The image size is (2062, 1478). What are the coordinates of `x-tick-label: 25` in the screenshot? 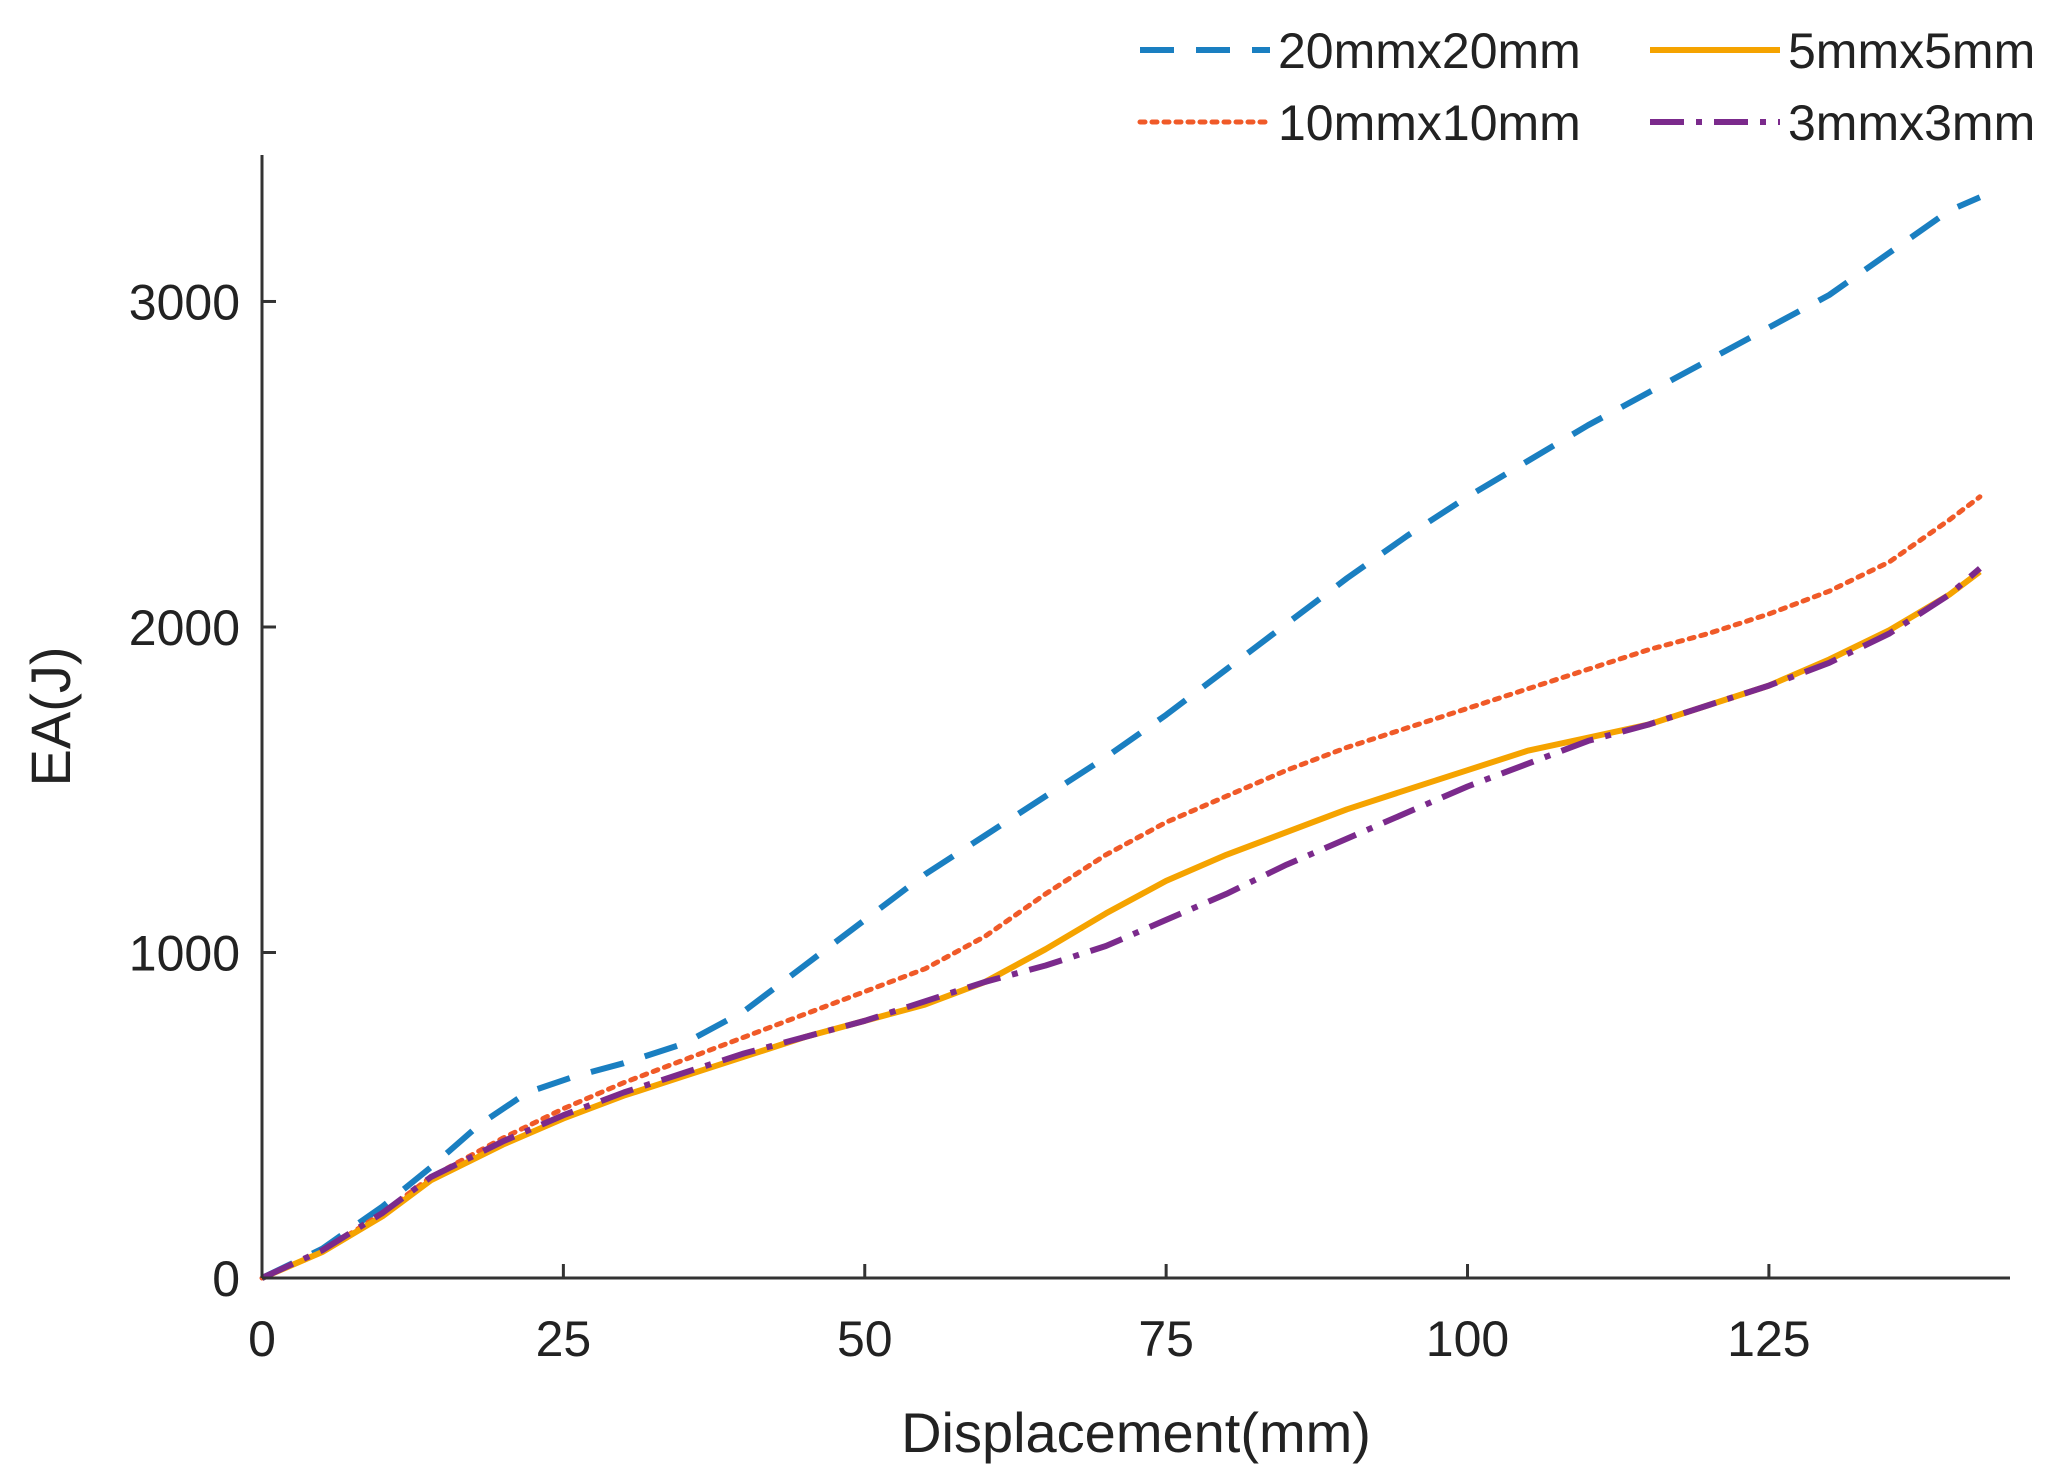 It's located at (564, 1339).